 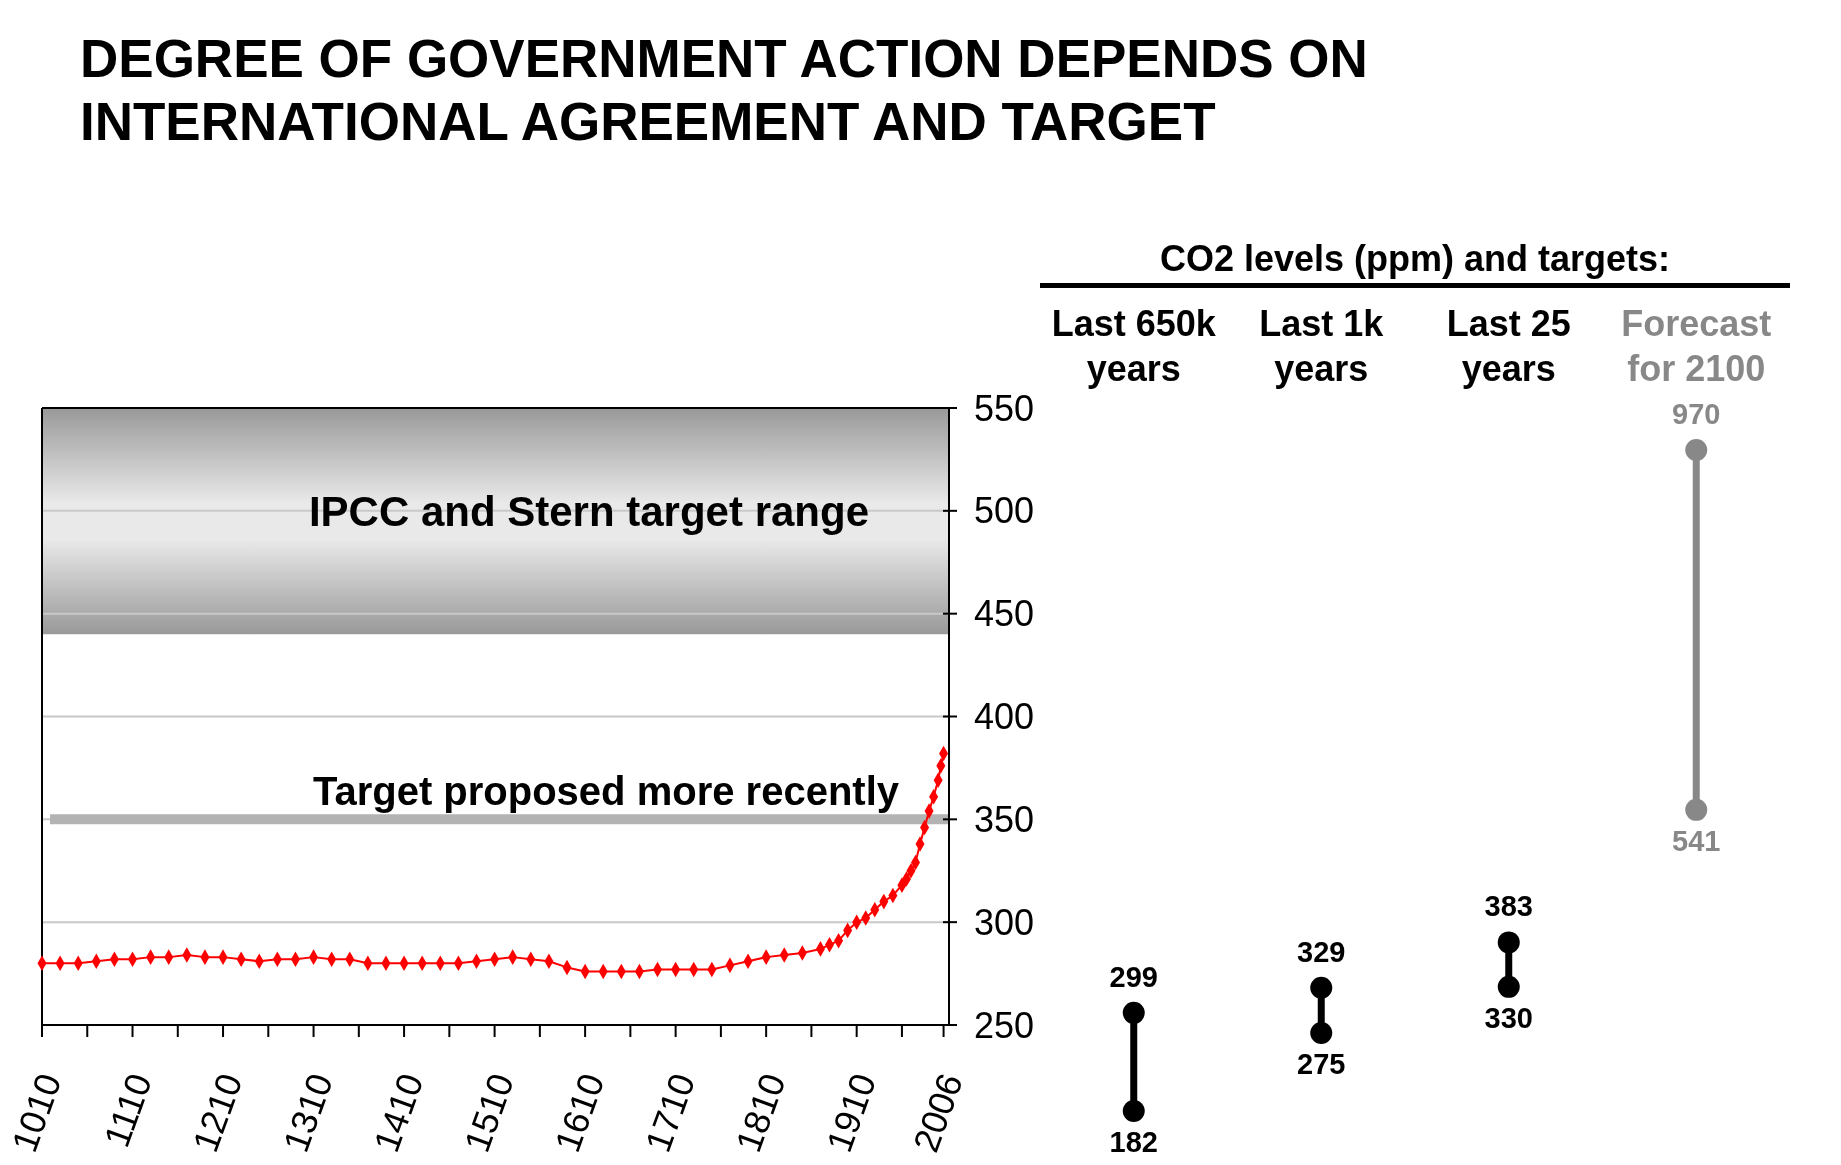 I want to click on x-tick-label: 1810, so click(x=760, y=1113).